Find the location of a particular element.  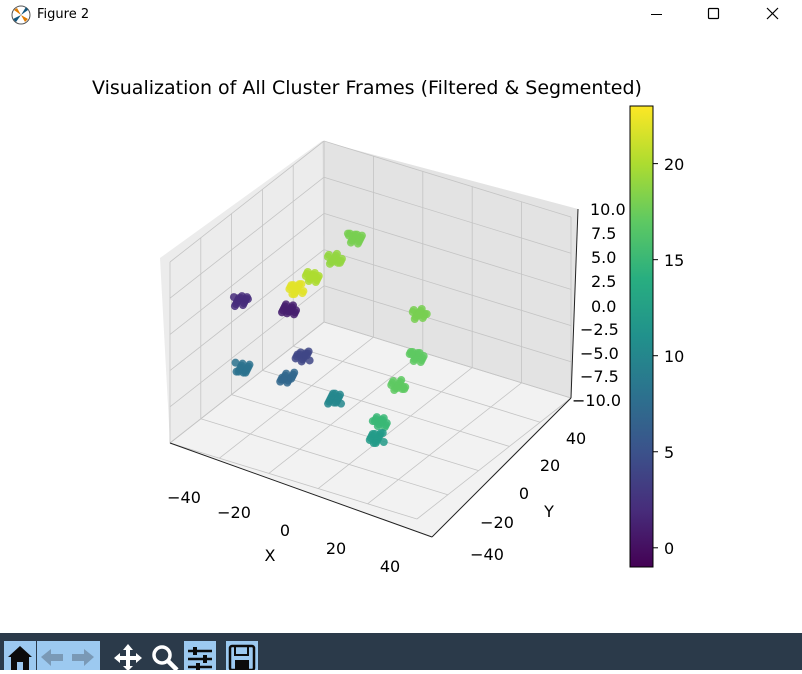

maximize-button is located at coordinates (715, 15).